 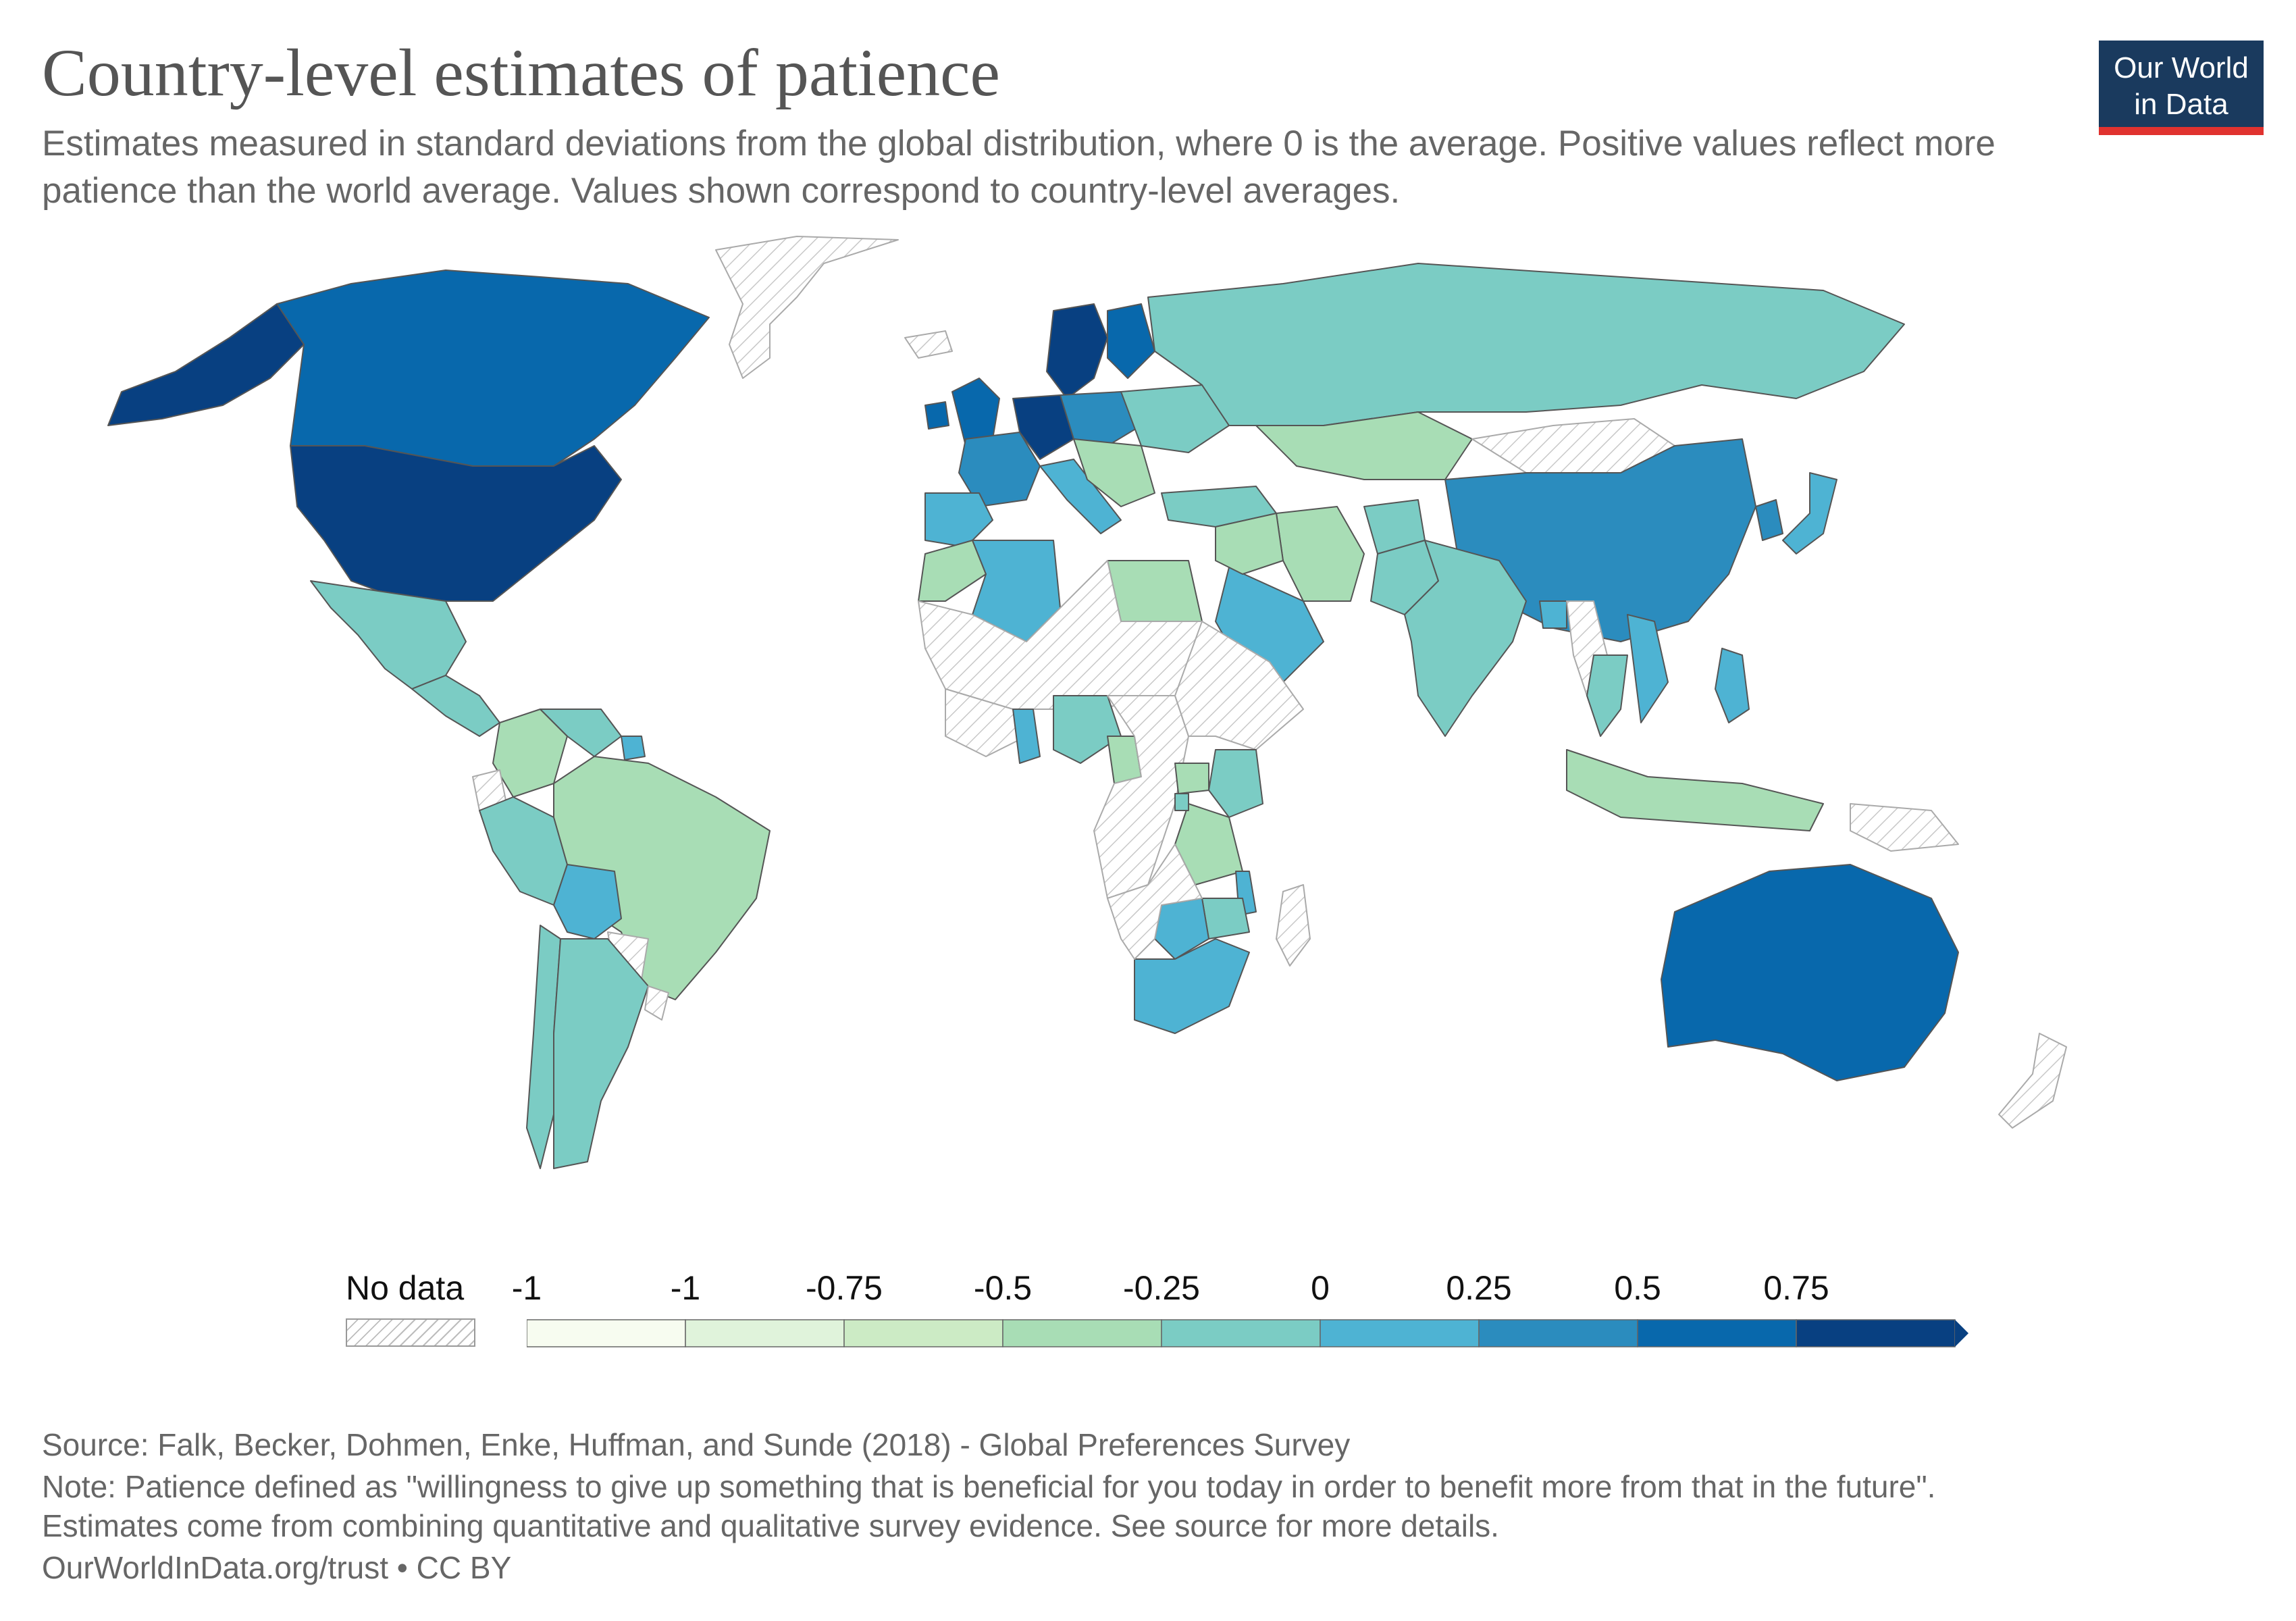 I want to click on chart-title: Country-level estimates of patience, so click(x=521, y=72).